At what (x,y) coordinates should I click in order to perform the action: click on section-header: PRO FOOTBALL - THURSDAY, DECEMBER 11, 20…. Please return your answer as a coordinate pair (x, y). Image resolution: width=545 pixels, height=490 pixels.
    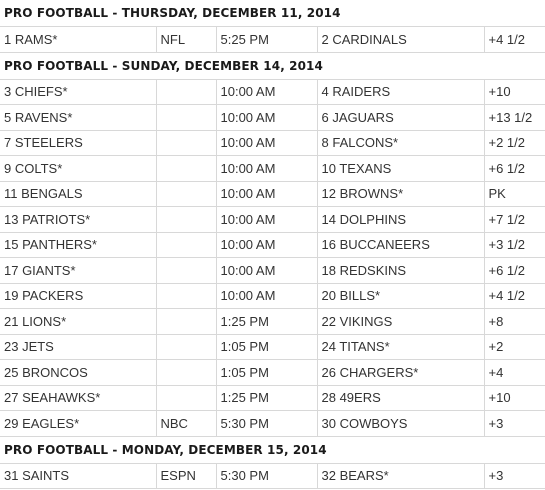
    Looking at the image, I should click on (172, 13).